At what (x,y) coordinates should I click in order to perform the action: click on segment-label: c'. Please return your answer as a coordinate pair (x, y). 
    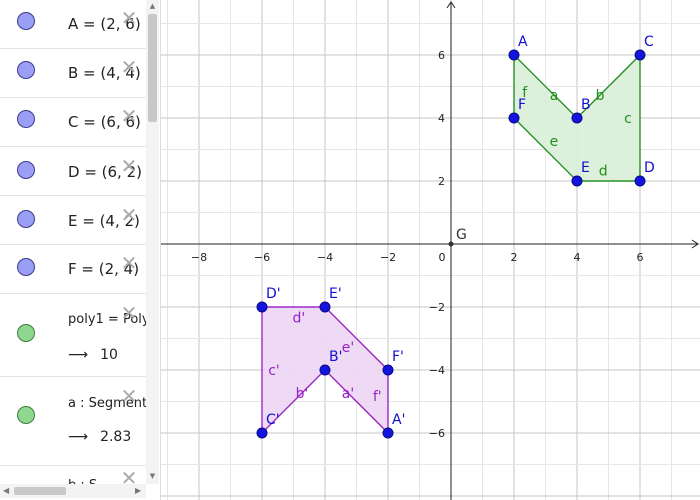
    Looking at the image, I should click on (274, 371).